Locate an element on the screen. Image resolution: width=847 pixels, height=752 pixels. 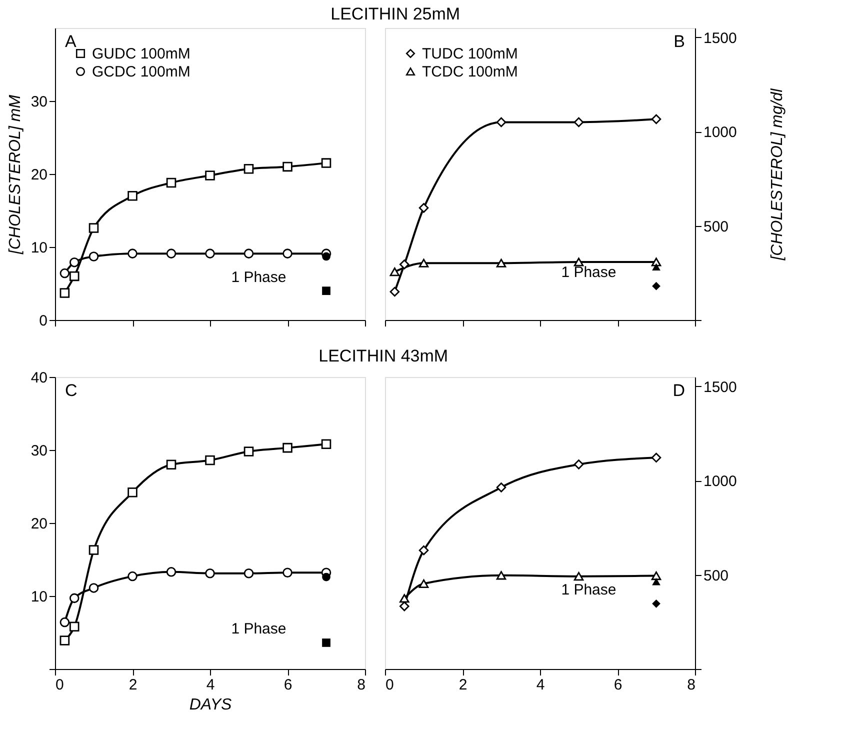
legend-label: GUDC 100mM is located at coordinates (141, 54).